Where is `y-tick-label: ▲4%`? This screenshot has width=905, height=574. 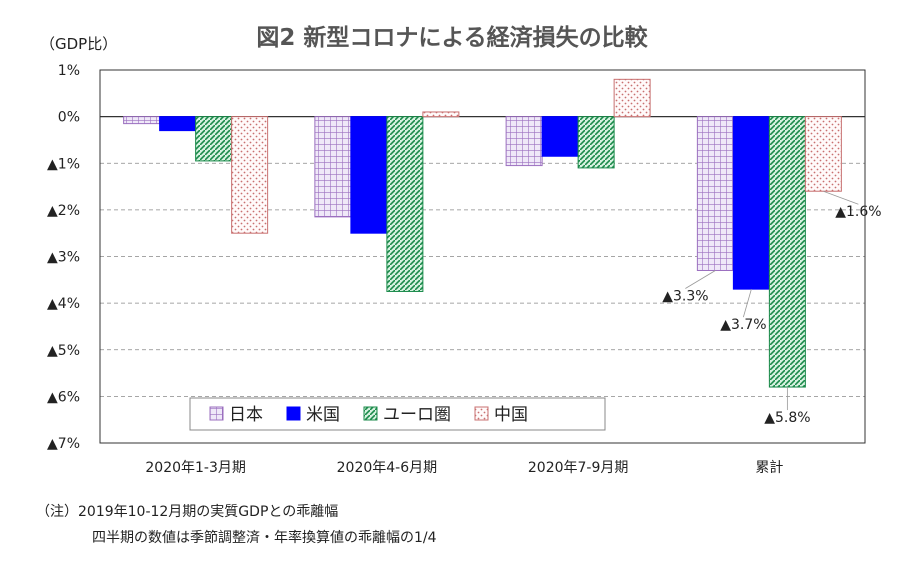
y-tick-label: ▲4% is located at coordinates (63, 304).